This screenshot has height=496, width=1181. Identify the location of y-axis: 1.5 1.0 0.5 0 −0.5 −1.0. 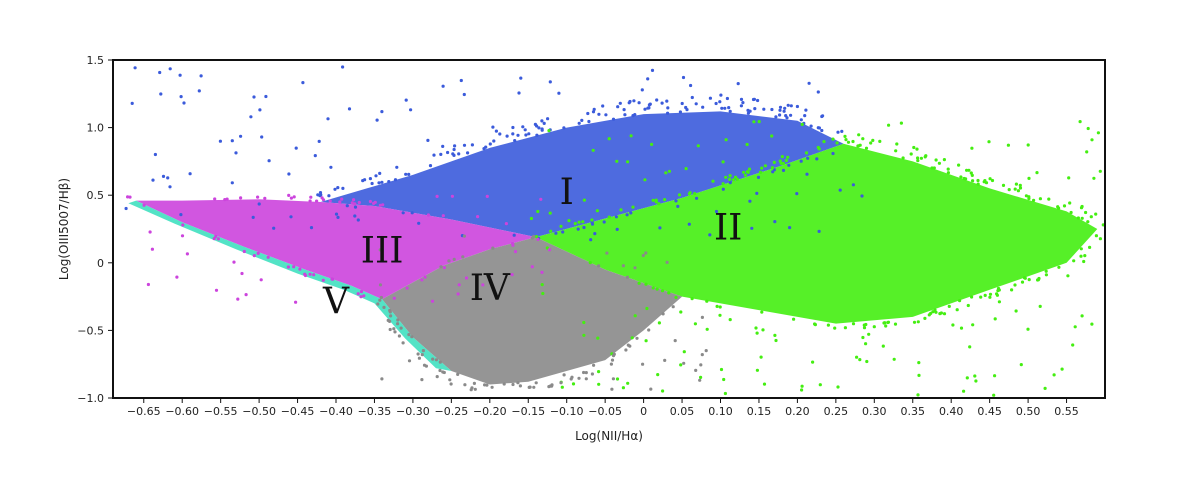
(95, 229).